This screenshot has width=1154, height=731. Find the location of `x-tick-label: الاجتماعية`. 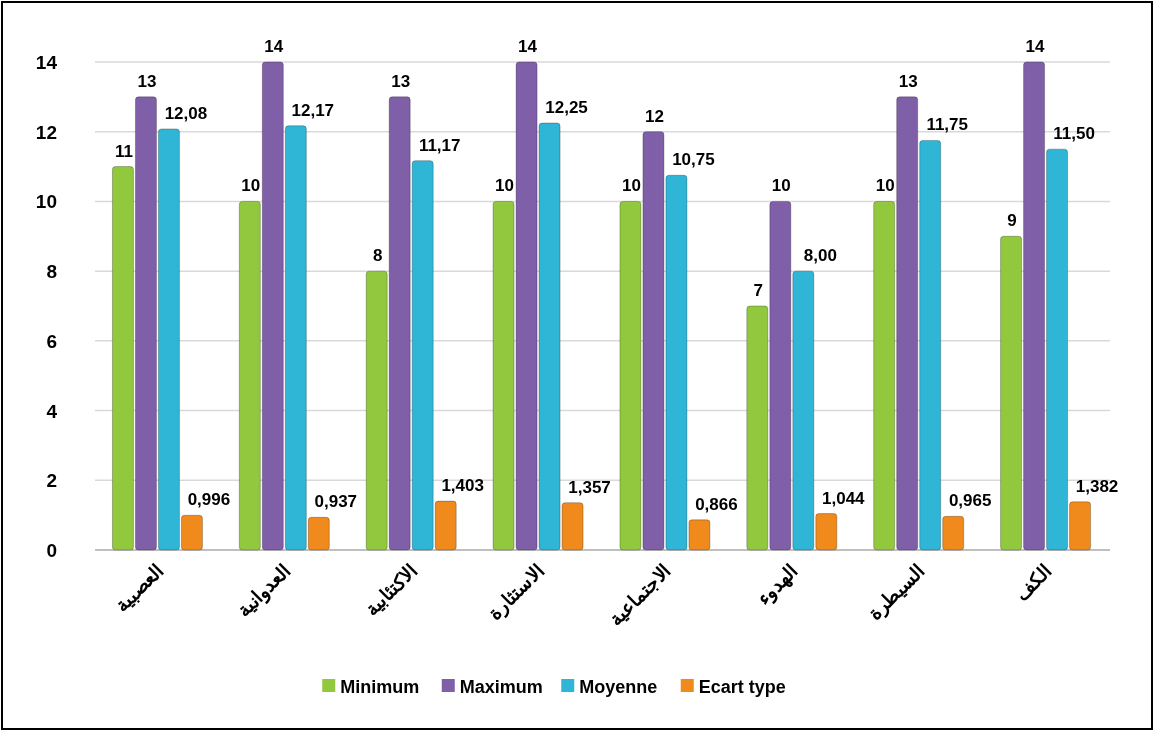

x-tick-label: الاجتماعية is located at coordinates (639, 594).